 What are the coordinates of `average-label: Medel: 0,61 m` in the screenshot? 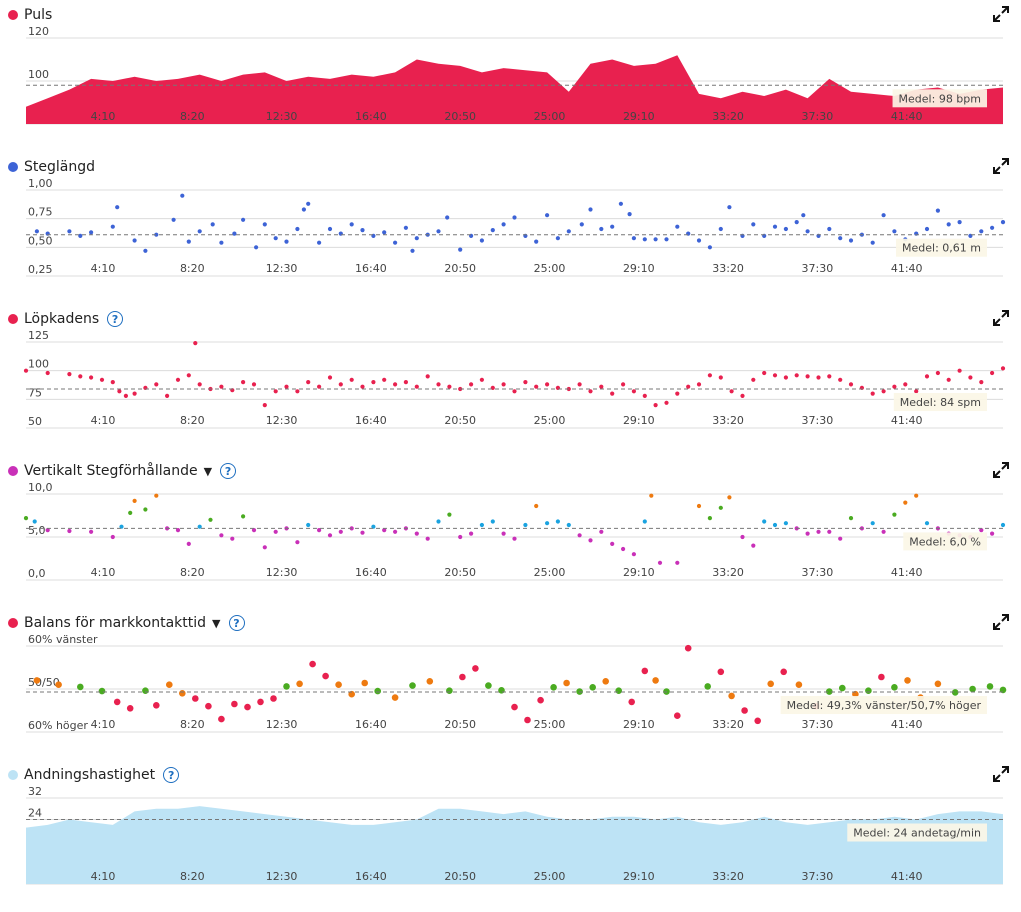 It's located at (941, 248).